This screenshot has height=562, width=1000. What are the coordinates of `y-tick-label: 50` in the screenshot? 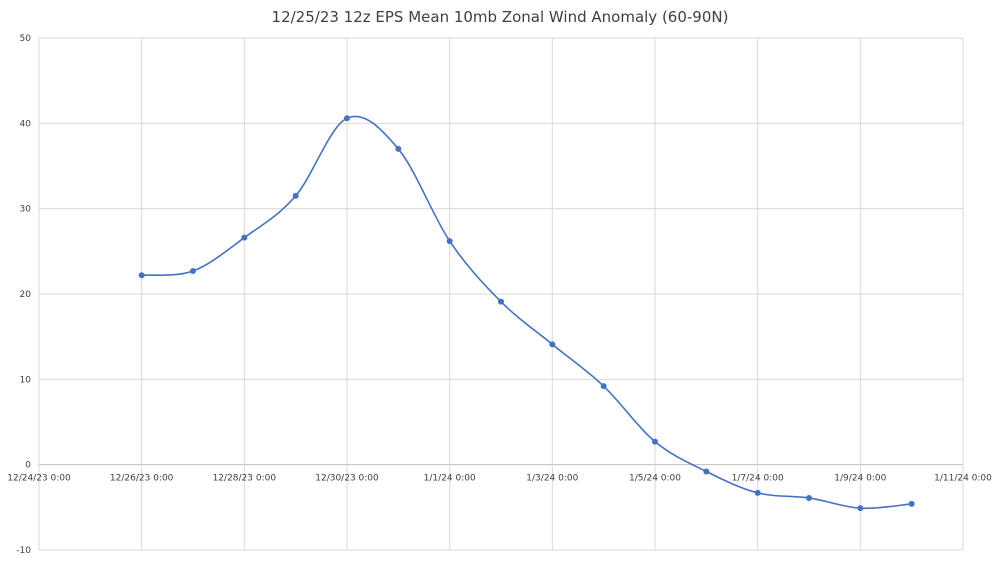 It's located at (26, 39).